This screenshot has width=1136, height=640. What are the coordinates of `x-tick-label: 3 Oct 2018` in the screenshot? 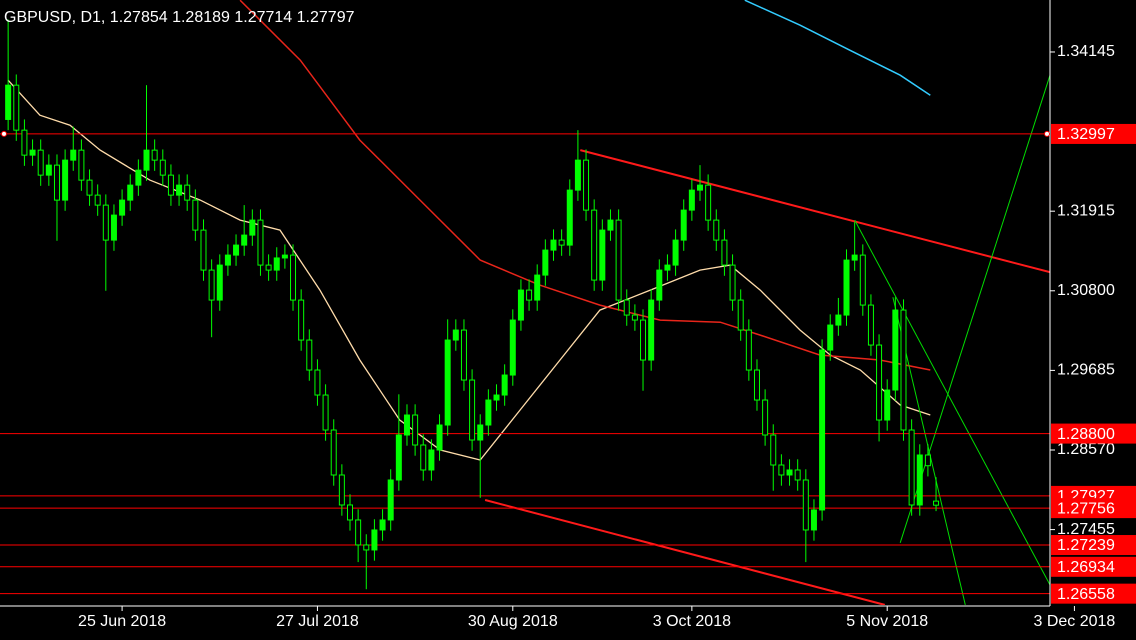 It's located at (692, 621).